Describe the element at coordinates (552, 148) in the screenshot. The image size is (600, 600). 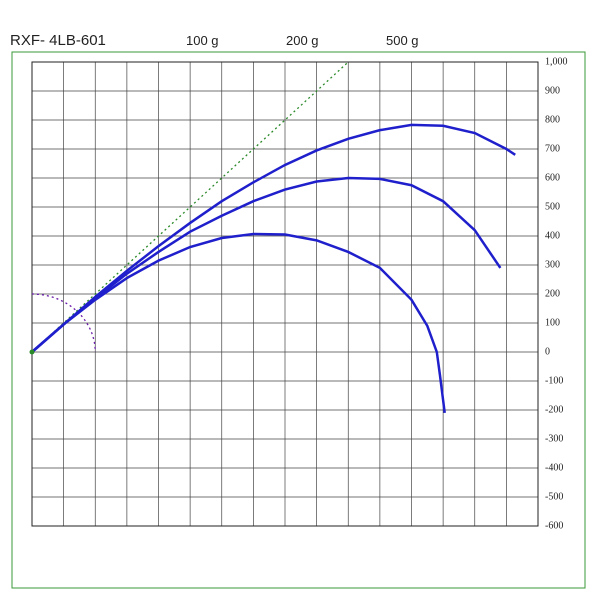
I see `y-tick-label: 700` at that location.